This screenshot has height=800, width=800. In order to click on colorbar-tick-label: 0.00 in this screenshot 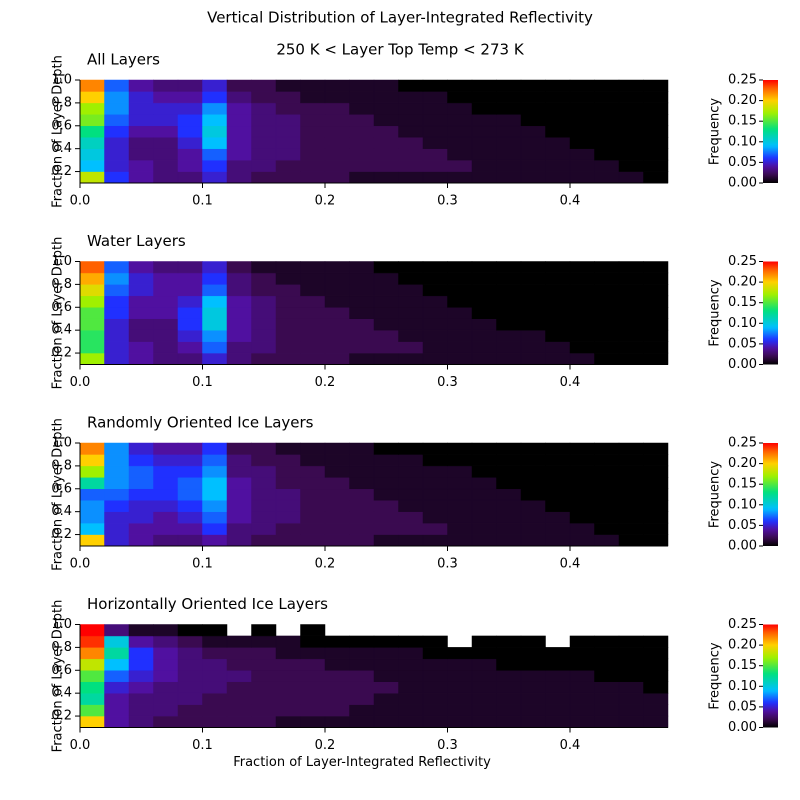, I will do `click(742, 364)`.